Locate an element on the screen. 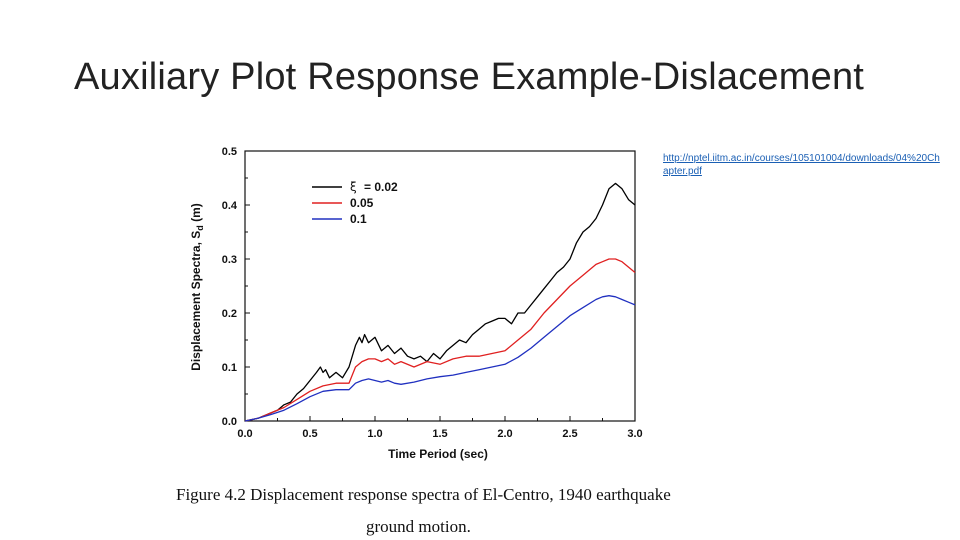  figure-caption-continued: ground motion. is located at coordinates (418, 526).